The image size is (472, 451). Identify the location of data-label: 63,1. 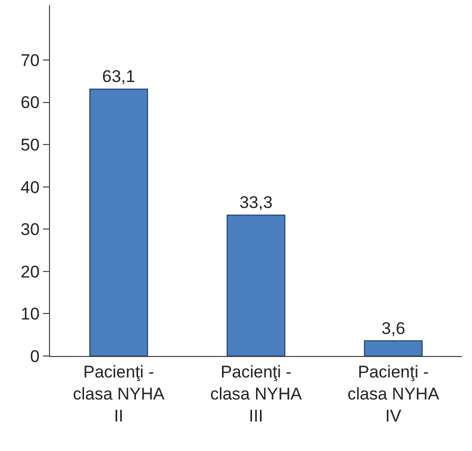
(119, 76).